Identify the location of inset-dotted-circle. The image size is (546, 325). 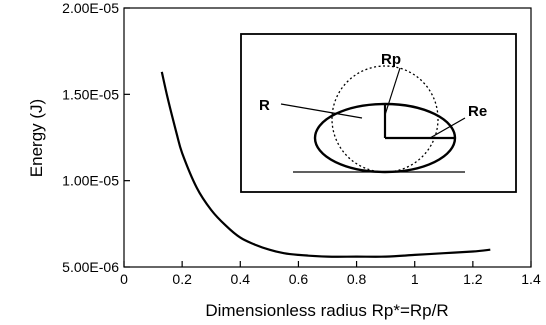
(385, 119).